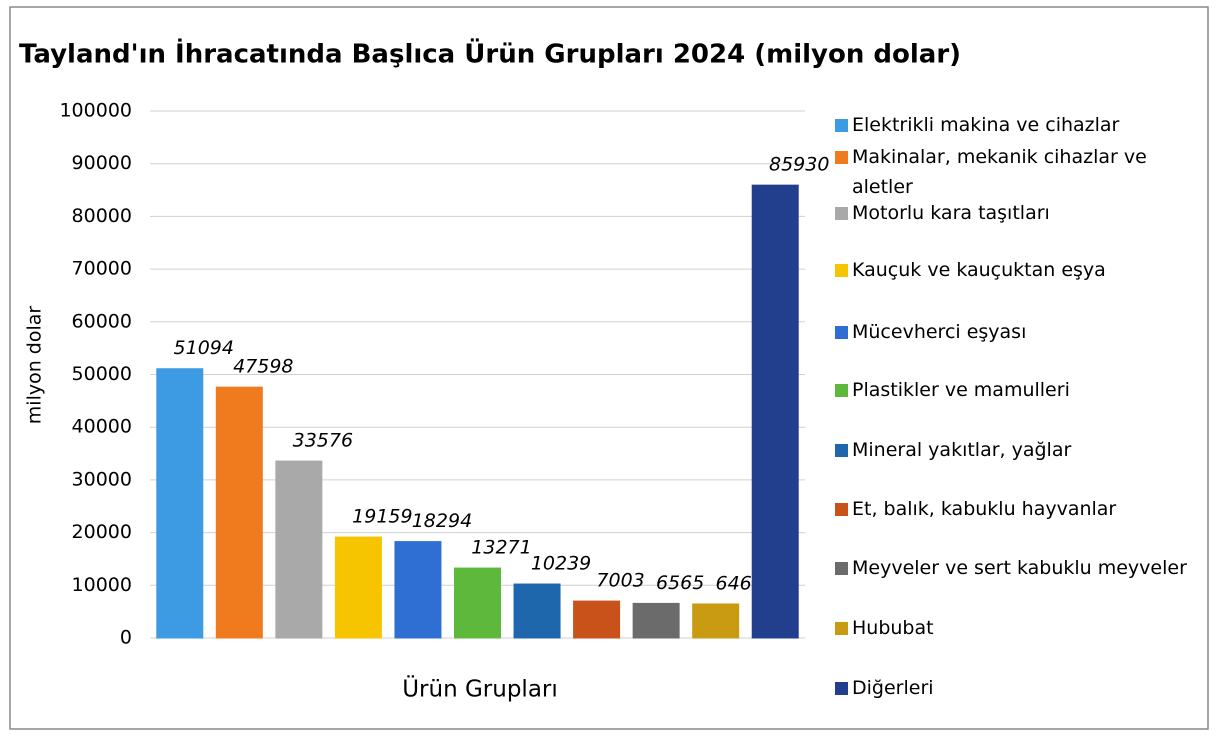 The height and width of the screenshot is (736, 1219). Describe the element at coordinates (984, 509) in the screenshot. I see `legend-label: Et, balık, kabuklu hayvanlar` at that location.